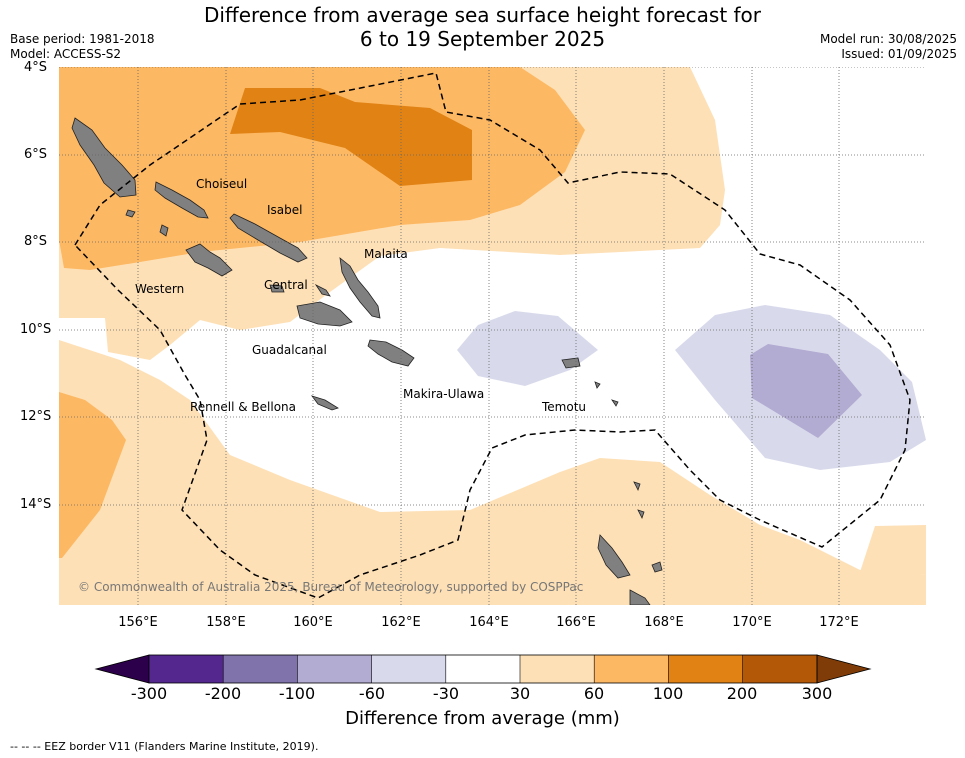 The image size is (965, 758). Describe the element at coordinates (36, 241) in the screenshot. I see `lat-label-8s: 8°S` at that location.